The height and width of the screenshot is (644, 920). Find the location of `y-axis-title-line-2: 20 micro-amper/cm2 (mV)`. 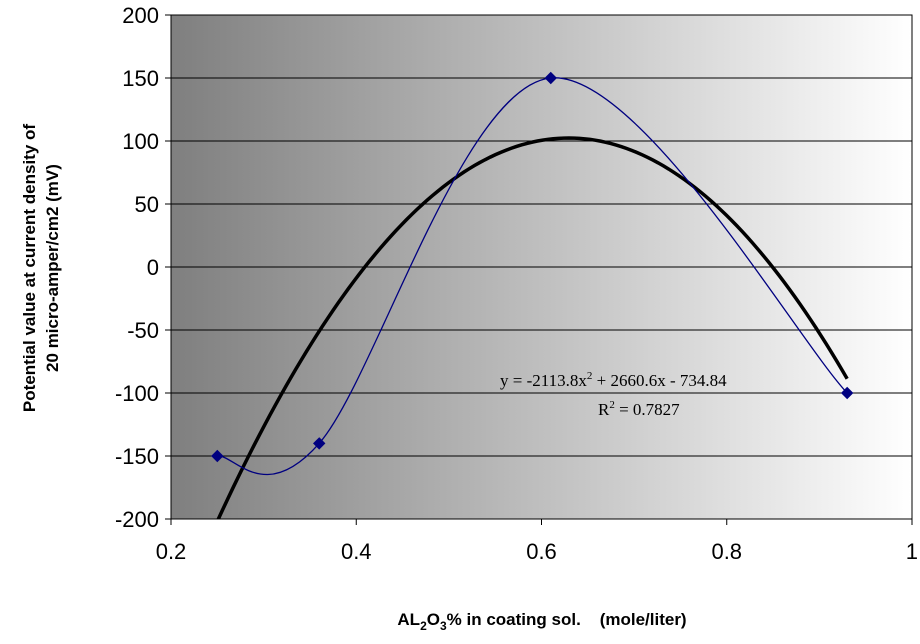

y-axis-title-line-2: 20 micro-amper/cm2 (mV) is located at coordinates (52, 268).